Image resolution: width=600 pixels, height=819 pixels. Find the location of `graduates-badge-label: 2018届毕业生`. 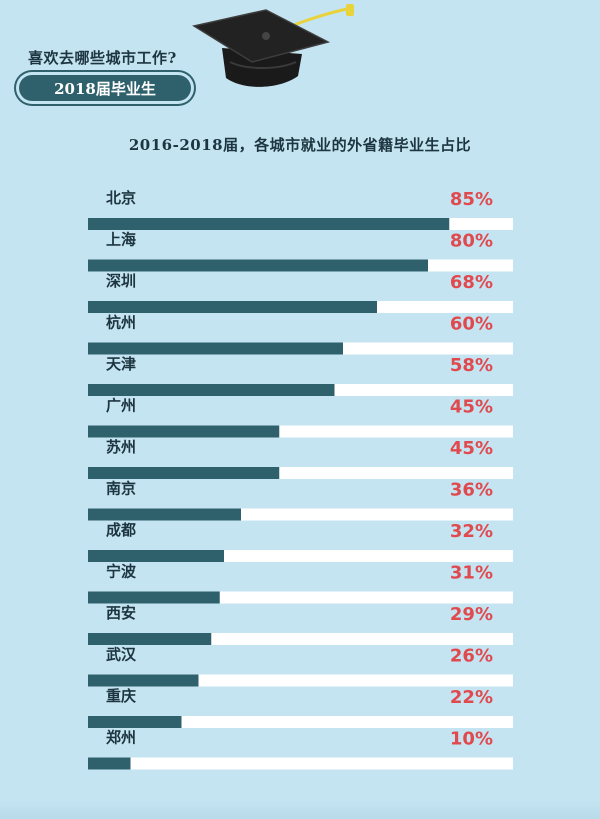

graduates-badge-label: 2018届毕业生 is located at coordinates (105, 89).